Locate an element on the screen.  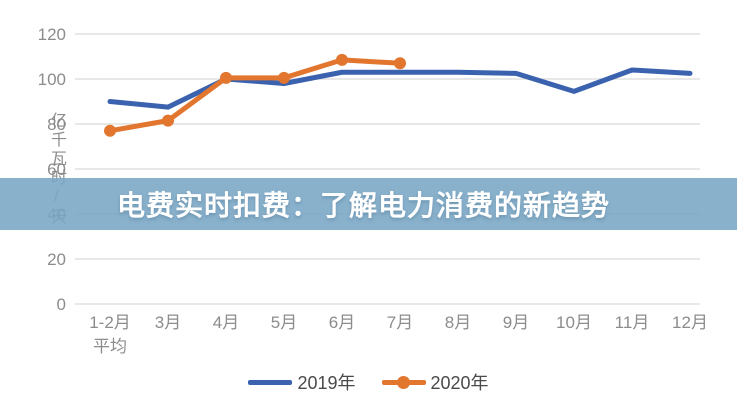
x-tick-label: 4月 is located at coordinates (226, 322).